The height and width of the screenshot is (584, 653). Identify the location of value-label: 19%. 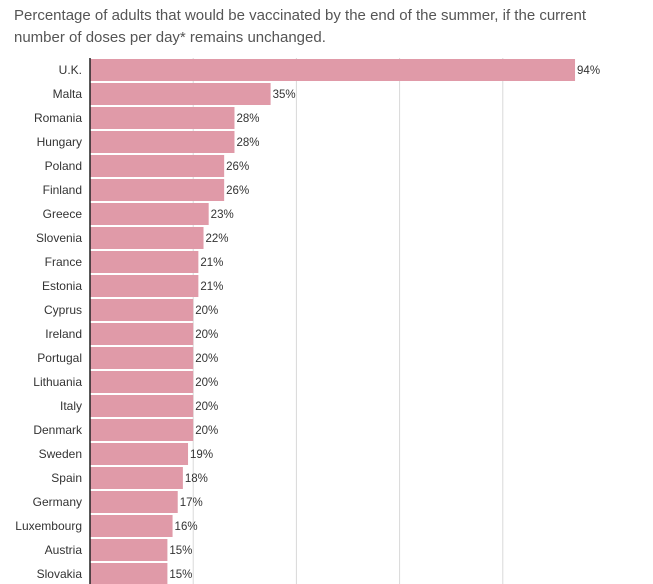
(201, 455).